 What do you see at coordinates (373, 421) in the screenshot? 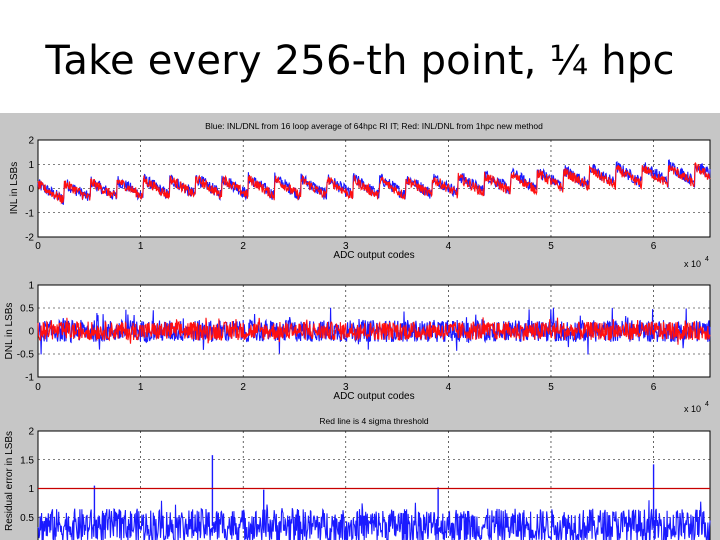
I see `residual-chart-title: Red line is 4 sigma threshold` at bounding box center [373, 421].